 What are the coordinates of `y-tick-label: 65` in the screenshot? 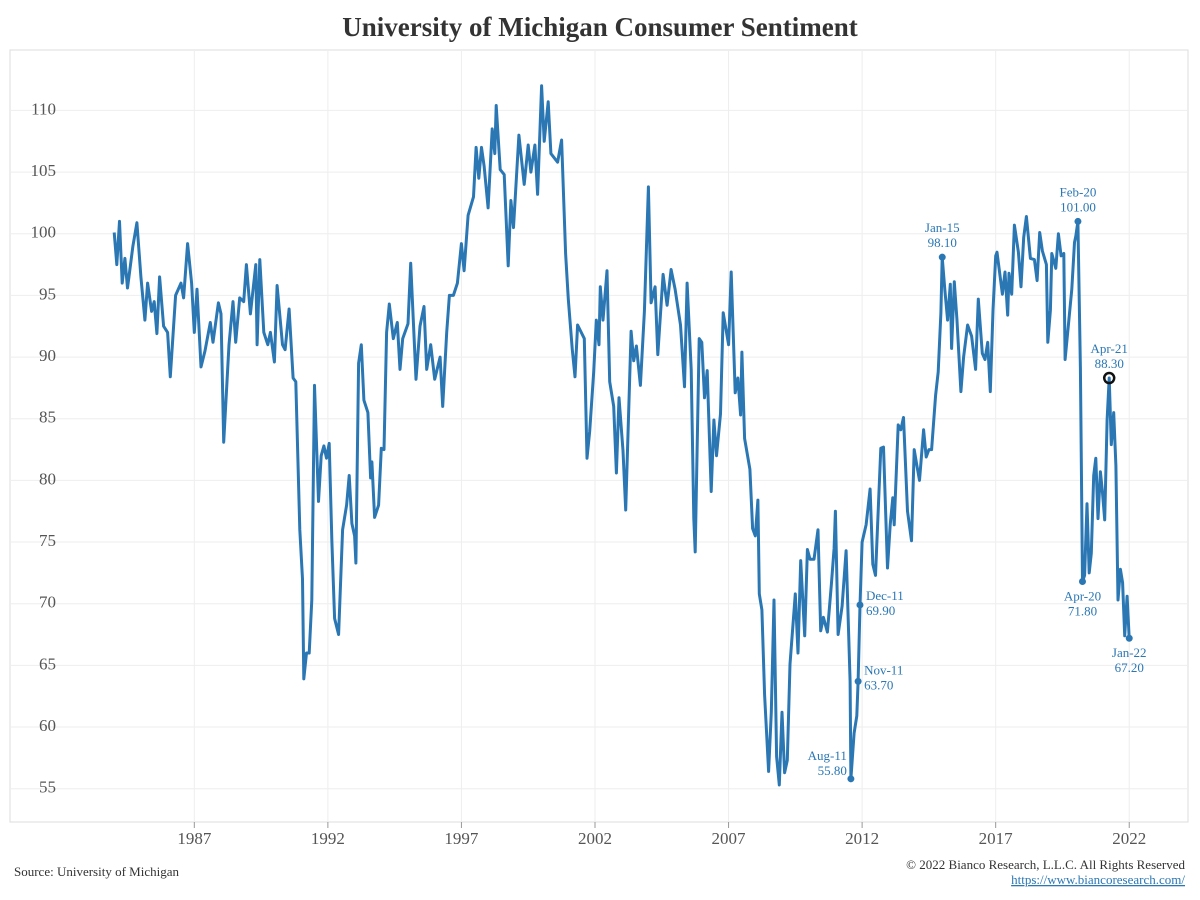 It's located at (47, 663).